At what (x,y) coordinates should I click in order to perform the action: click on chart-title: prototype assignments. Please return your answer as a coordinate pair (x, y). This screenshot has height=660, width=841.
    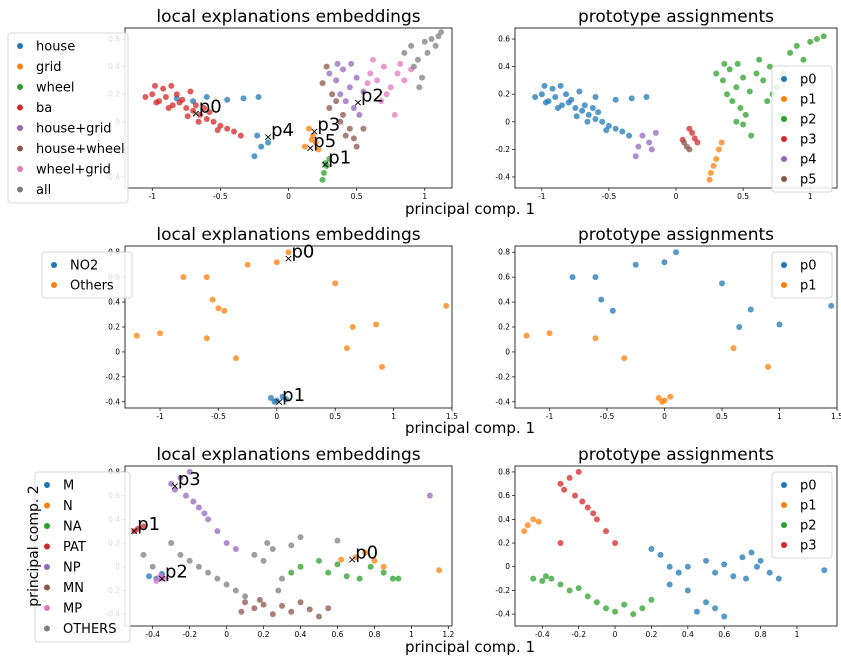
    Looking at the image, I should click on (676, 17).